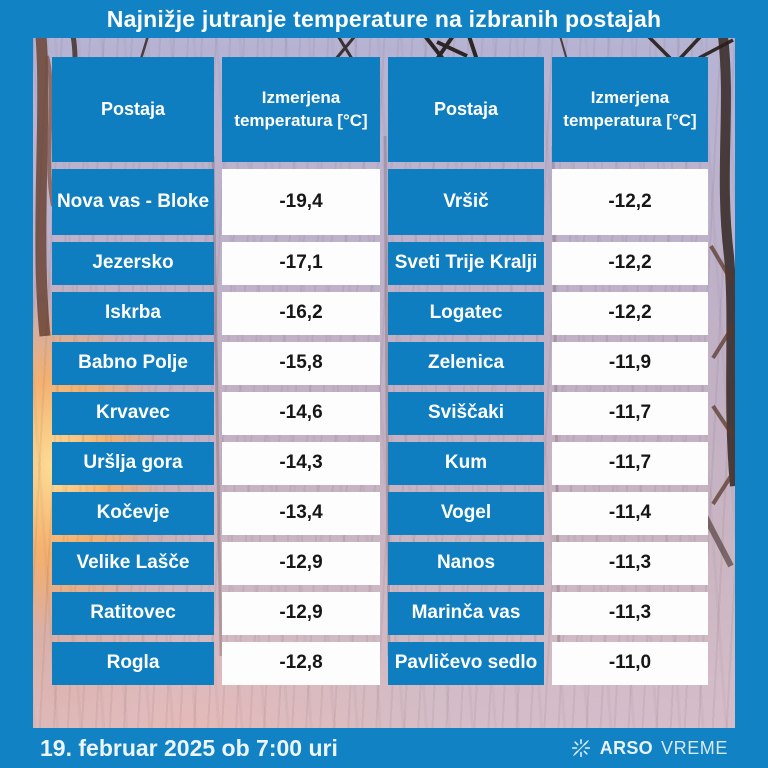 The width and height of the screenshot is (768, 768). Describe the element at coordinates (466, 413) in the screenshot. I see `station-cell: Sviščaki` at that location.